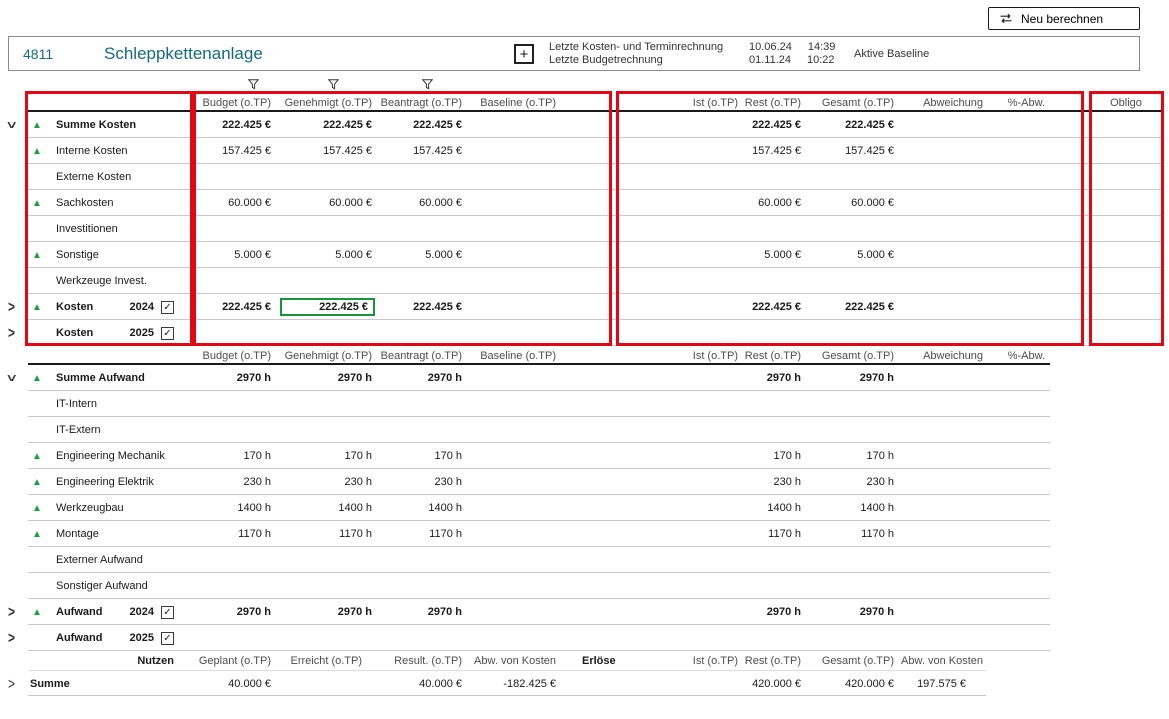 Image resolution: width=1169 pixels, height=719 pixels. I want to click on budget-cell: 222.425 €, so click(246, 307).